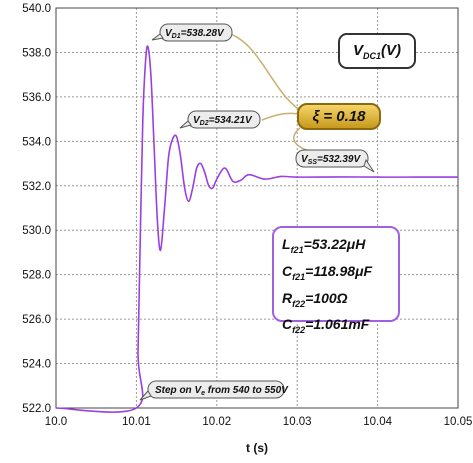  Describe the element at coordinates (377, 51) in the screenshot. I see `series-legend: VDC1(V)` at that location.